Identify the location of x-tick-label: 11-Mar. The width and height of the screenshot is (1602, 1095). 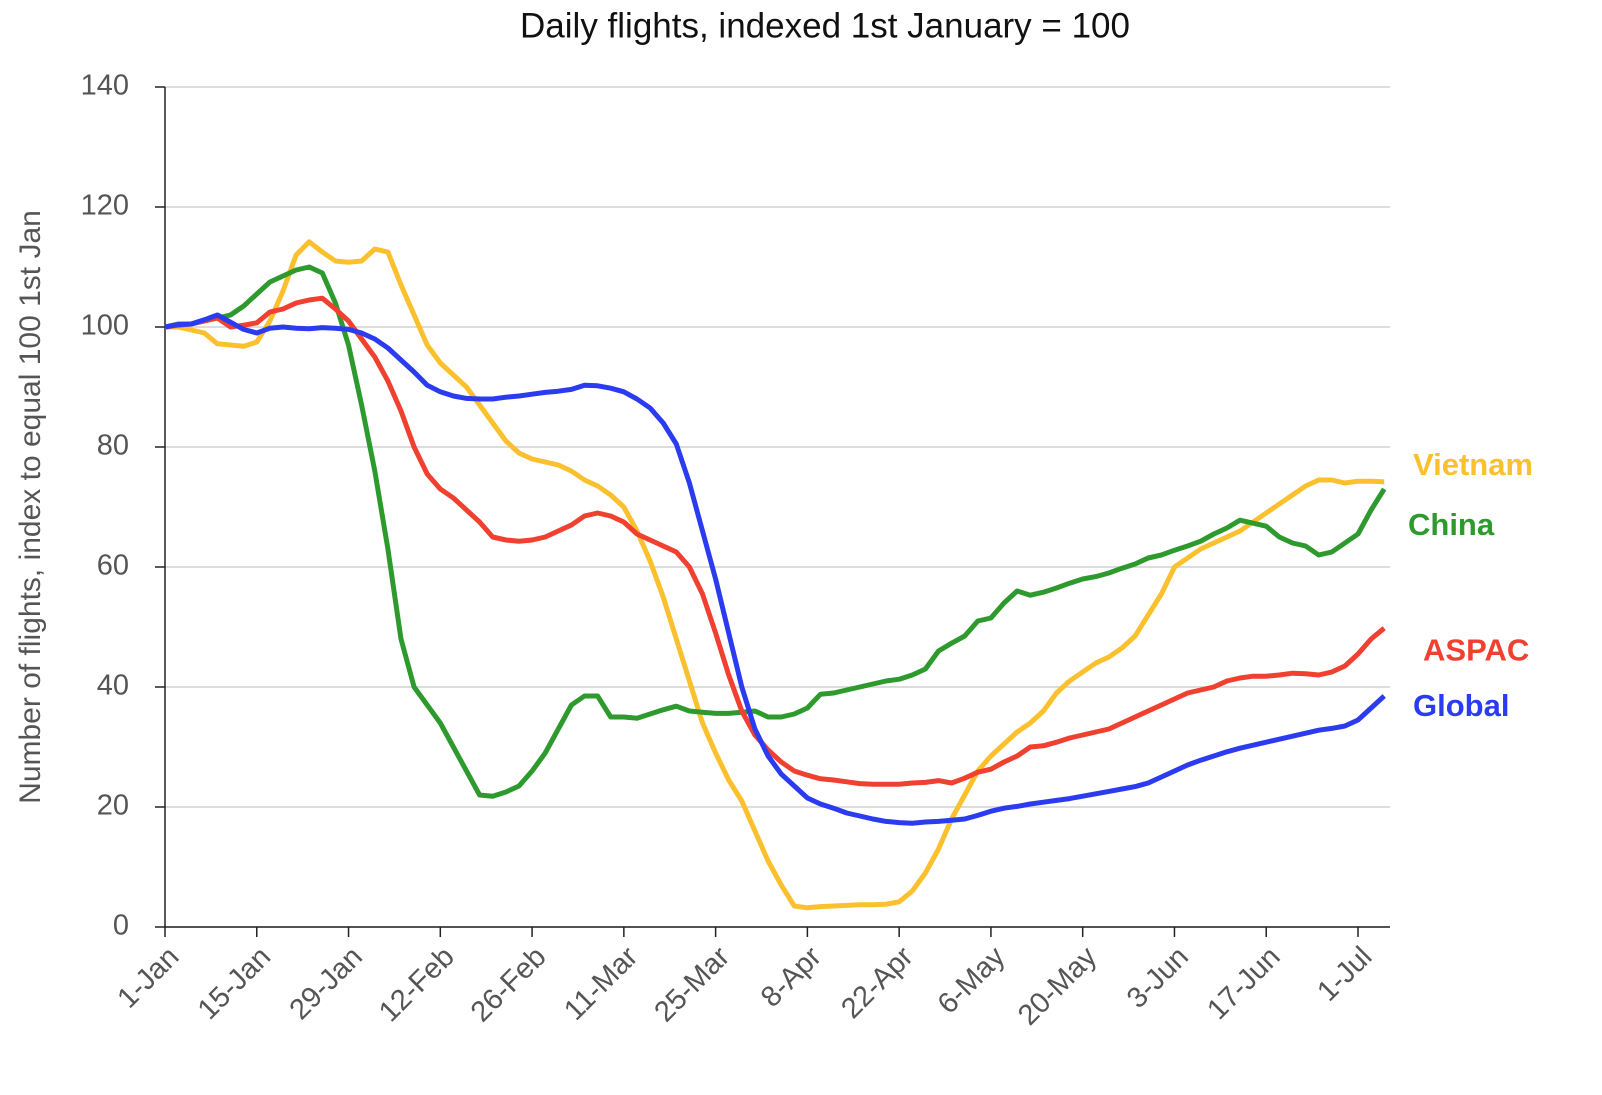
(601, 984).